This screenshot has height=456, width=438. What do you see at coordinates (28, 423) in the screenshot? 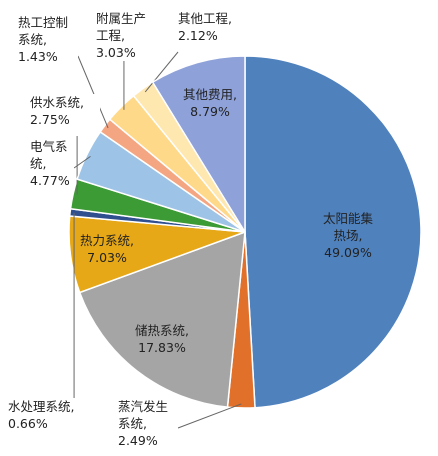
I see `value-label: 0.66%` at bounding box center [28, 423].